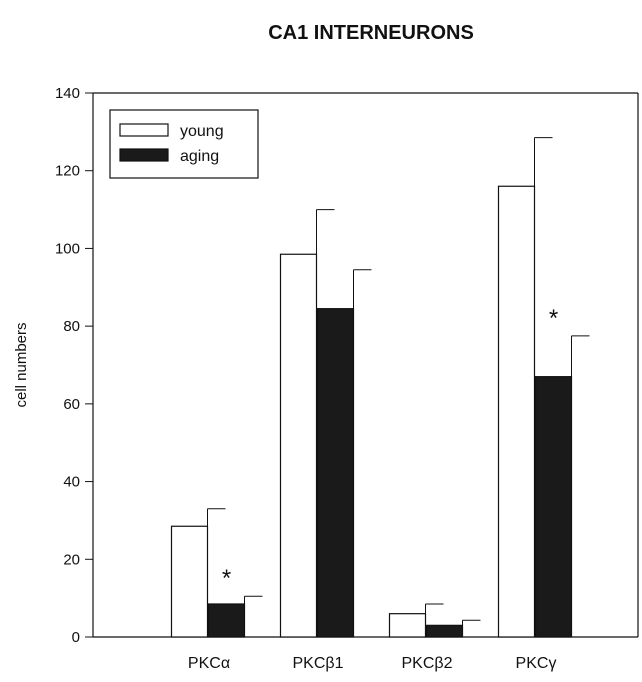 This screenshot has height=682, width=642. I want to click on x-category-labels: PKCα PKCβ1 PKCβ2 PKCγ, so click(372, 663).